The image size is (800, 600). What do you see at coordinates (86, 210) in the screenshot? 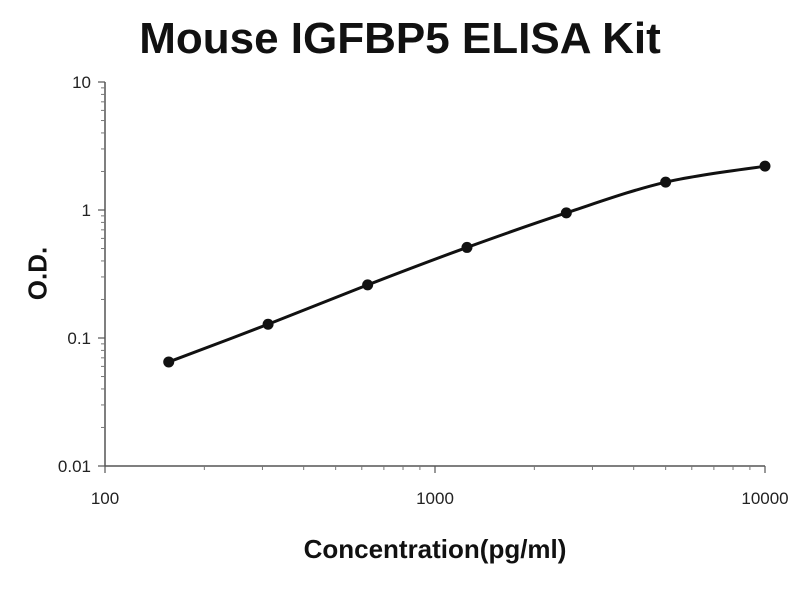
I see `y-tick-label: 1` at bounding box center [86, 210].